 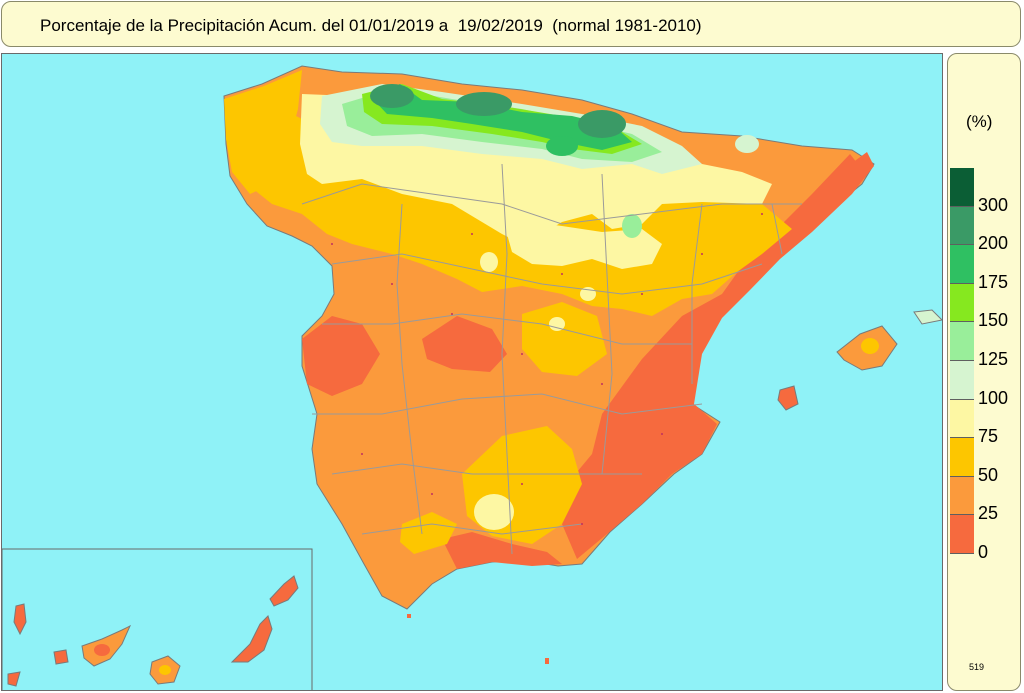 I want to click on canary-la-gomera, so click(x=61, y=657).